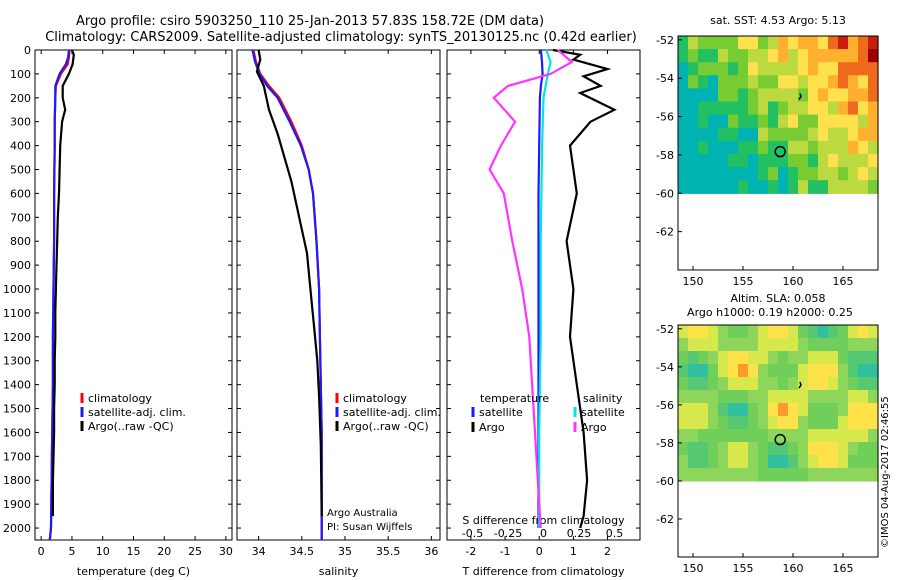  What do you see at coordinates (133, 571) in the screenshot?
I see `x-axis-label: temperature (deg C)` at bounding box center [133, 571].